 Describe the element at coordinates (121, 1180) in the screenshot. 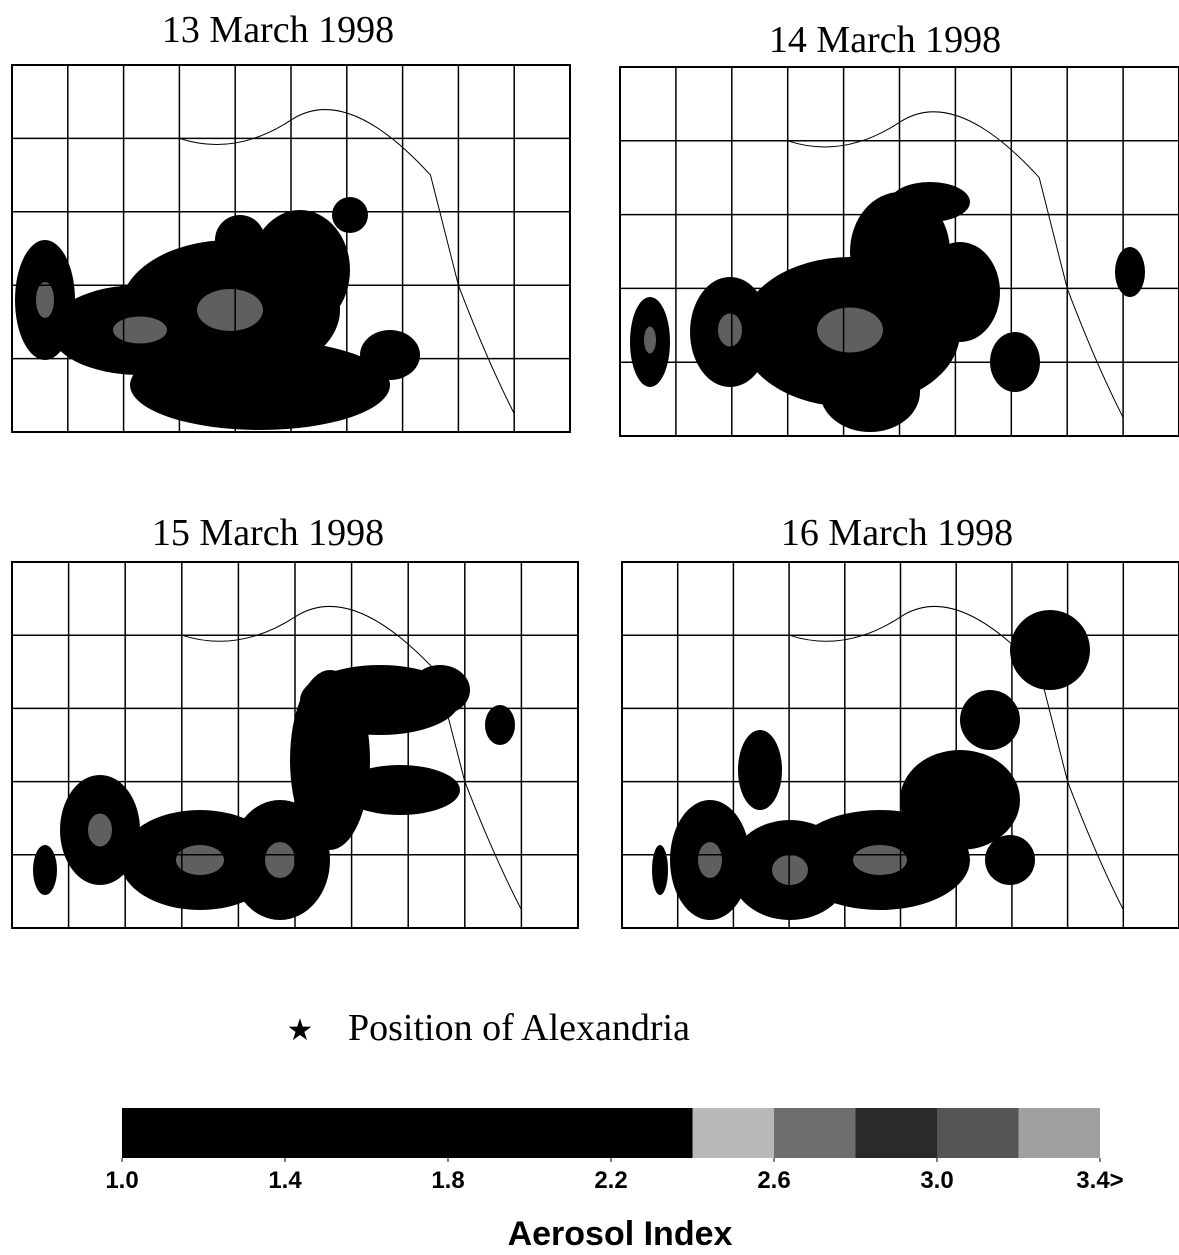

I see `tick-label: 1.0` at that location.